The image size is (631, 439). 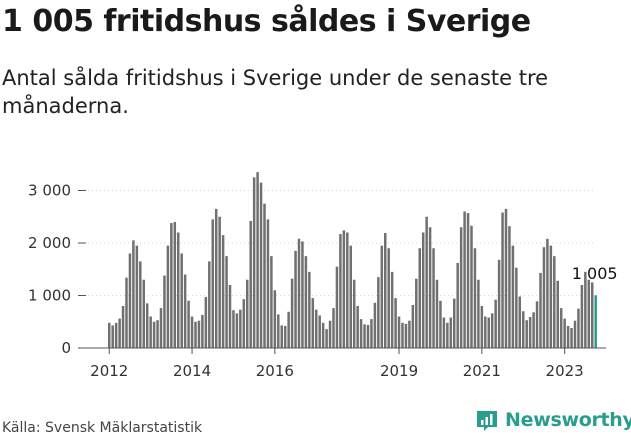 What do you see at coordinates (102, 428) in the screenshot?
I see `source-note: Källa: Svensk Mäklarstatistik` at bounding box center [102, 428].